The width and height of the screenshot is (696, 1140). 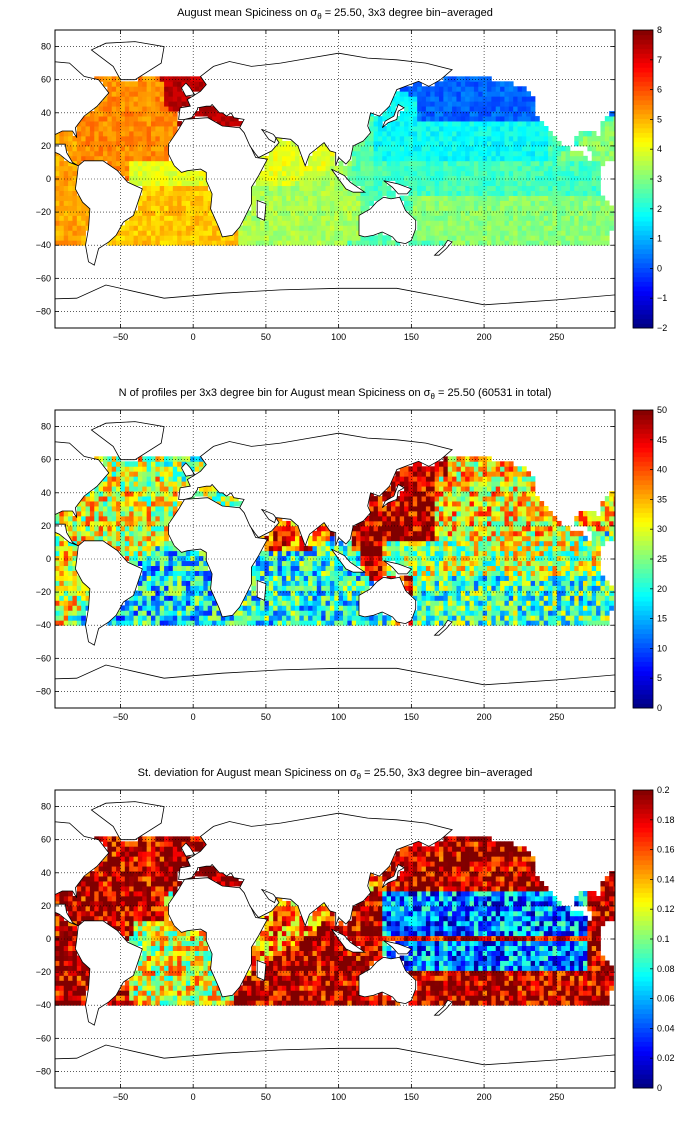 I want to click on colorbar-segment, so click(x=643, y=321).